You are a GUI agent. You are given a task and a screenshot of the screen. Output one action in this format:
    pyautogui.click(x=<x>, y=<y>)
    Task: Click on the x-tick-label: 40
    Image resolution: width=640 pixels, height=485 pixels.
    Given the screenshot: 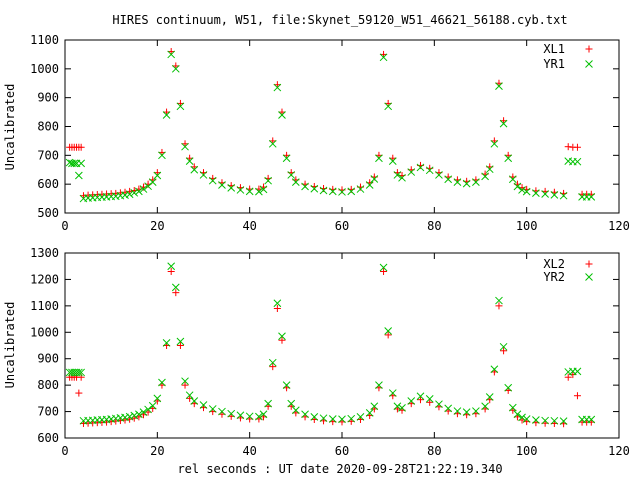 What is the action you would take?
    pyautogui.click(x=249, y=451)
    